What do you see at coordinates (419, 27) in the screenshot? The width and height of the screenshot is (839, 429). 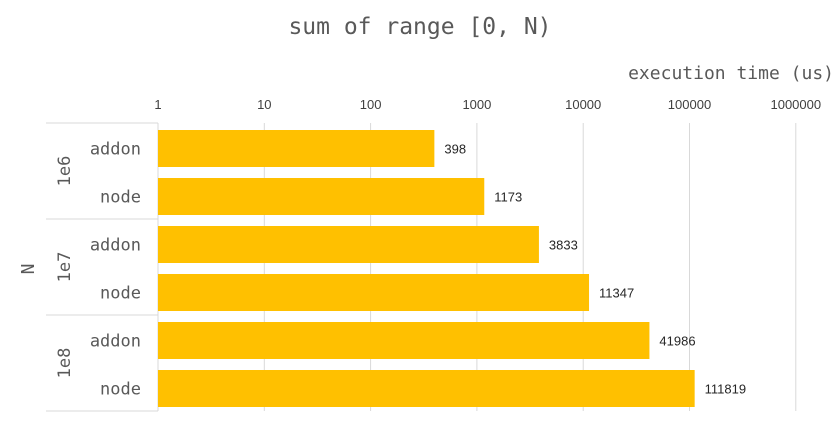 I see `chart-title: sum of range [0, N)` at bounding box center [419, 27].